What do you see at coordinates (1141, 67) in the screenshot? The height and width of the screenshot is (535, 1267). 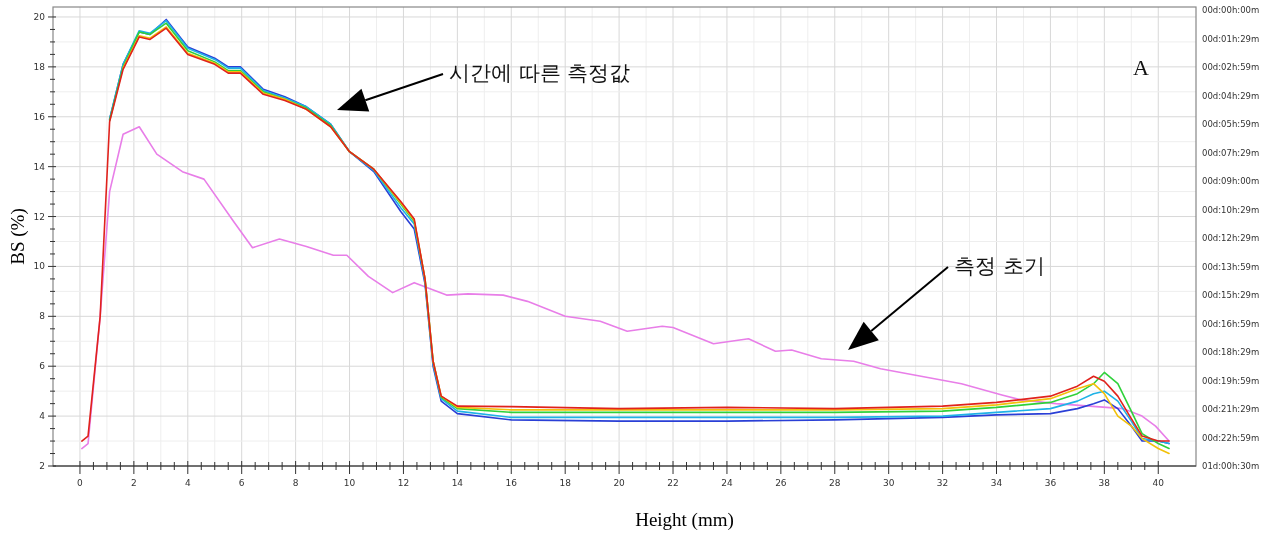 I see `annotation: A` at bounding box center [1141, 67].